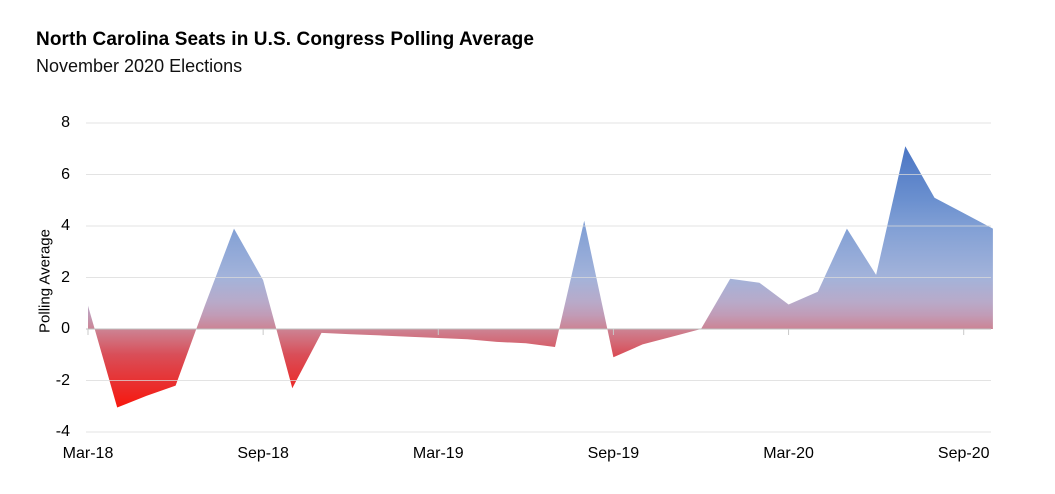 The height and width of the screenshot is (494, 1055). What do you see at coordinates (963, 453) in the screenshot?
I see `x-tick-label: Sep-20` at bounding box center [963, 453].